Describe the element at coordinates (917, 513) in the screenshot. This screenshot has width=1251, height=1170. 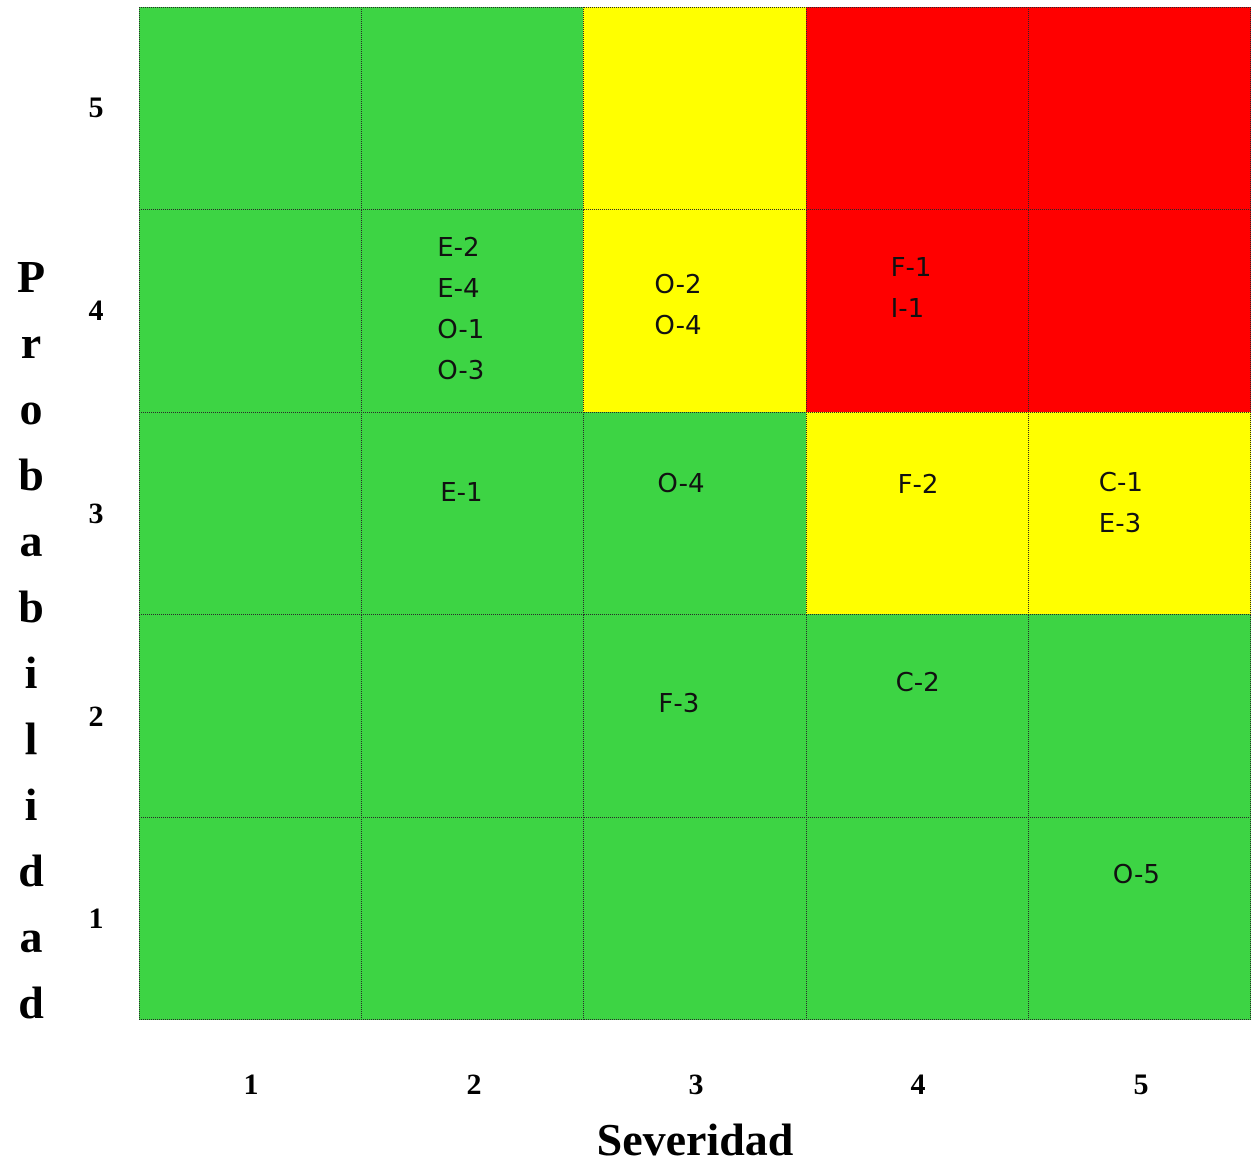
I see `matrix-cell: F-2` at that location.